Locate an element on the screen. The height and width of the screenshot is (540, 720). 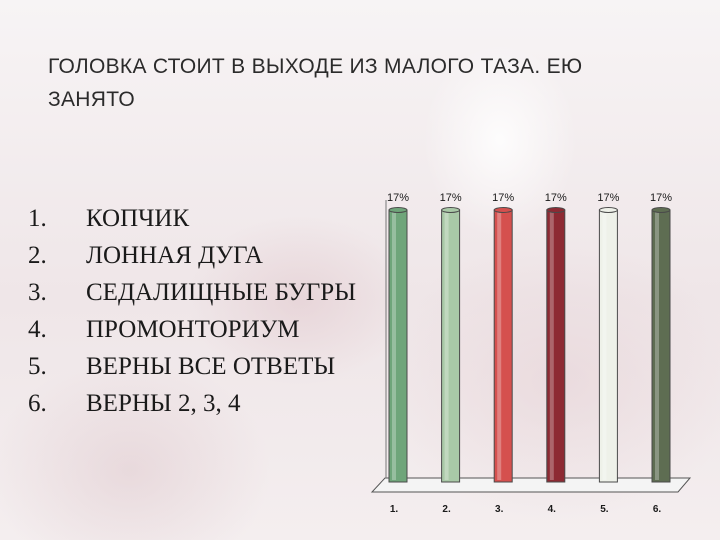
list-item: 4. ПРОМОНТОРИУМ is located at coordinates (208, 329).